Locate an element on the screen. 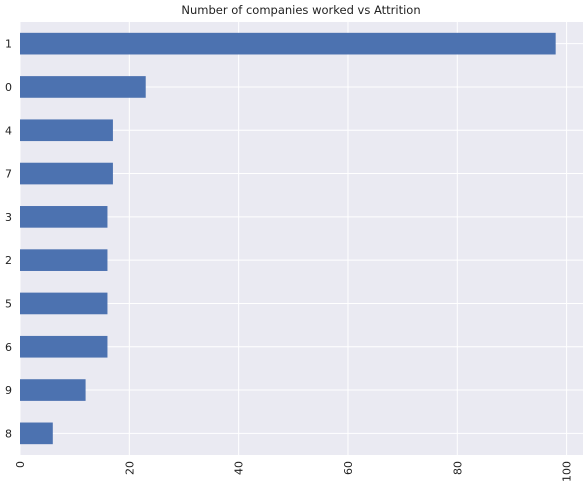 This screenshot has height=491, width=588. y-tick-label: 7 is located at coordinates (8, 174).